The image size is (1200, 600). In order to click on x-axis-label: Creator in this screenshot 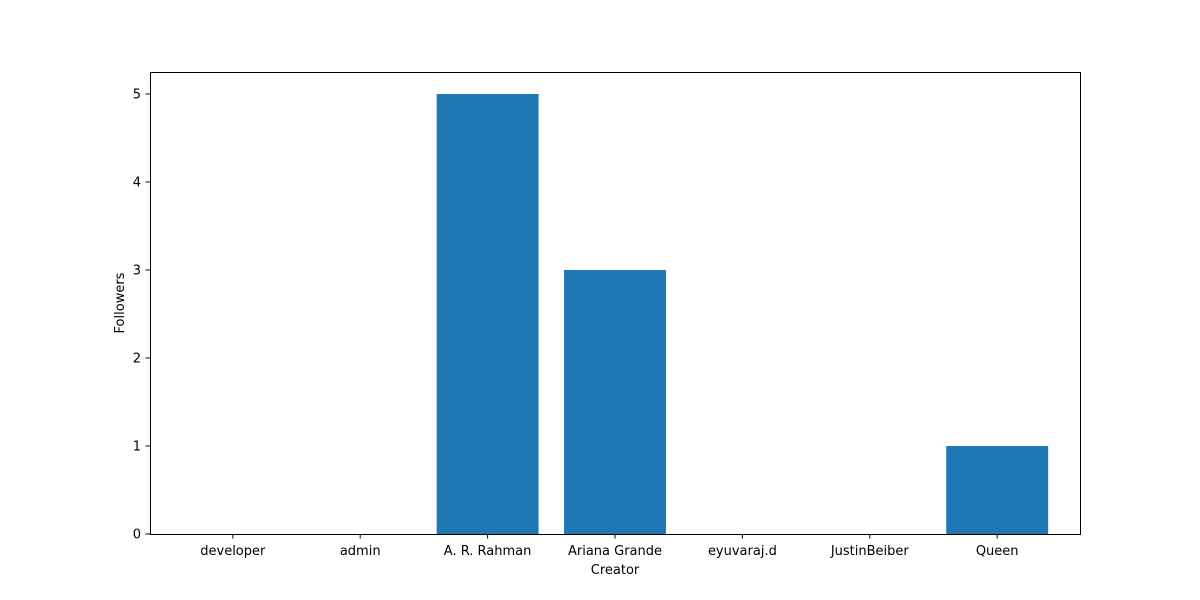, I will do `click(615, 570)`.